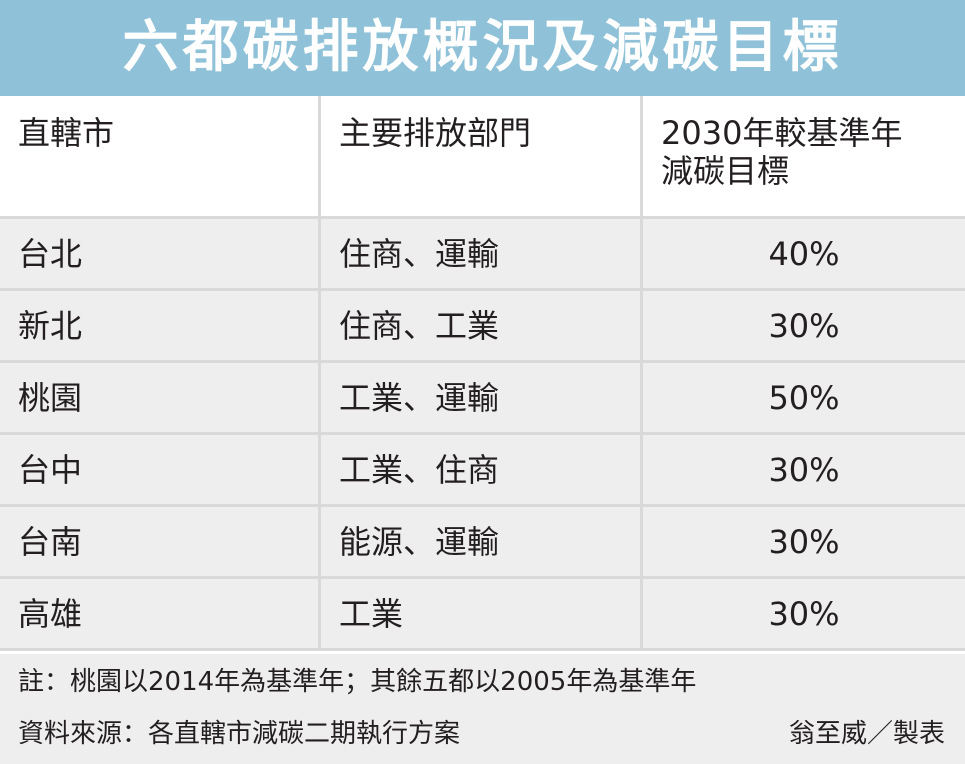 The height and width of the screenshot is (764, 965). I want to click on table-row: 台北 住商、運輸 40%, so click(482, 255).